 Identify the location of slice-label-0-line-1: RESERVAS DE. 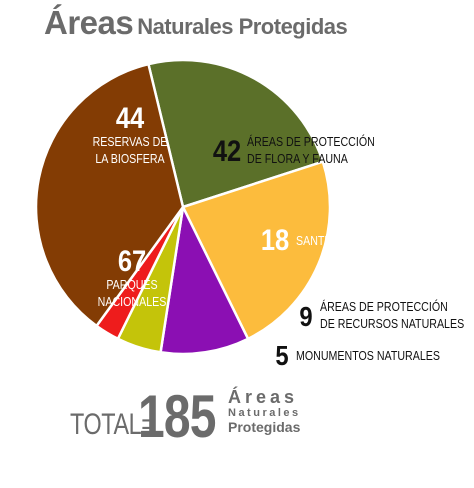
(130, 141).